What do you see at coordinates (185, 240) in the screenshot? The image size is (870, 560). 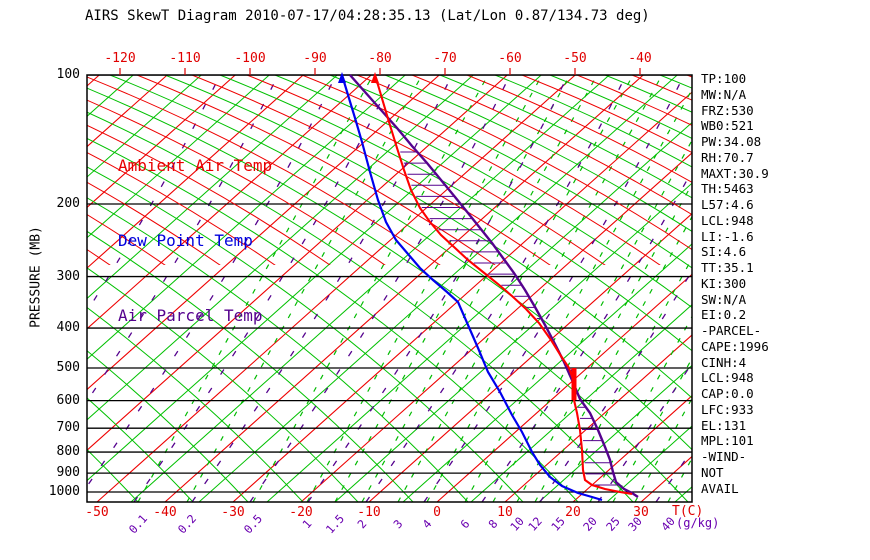 I see `legend-dew-point-temp: Dew Point Temp` at bounding box center [185, 240].